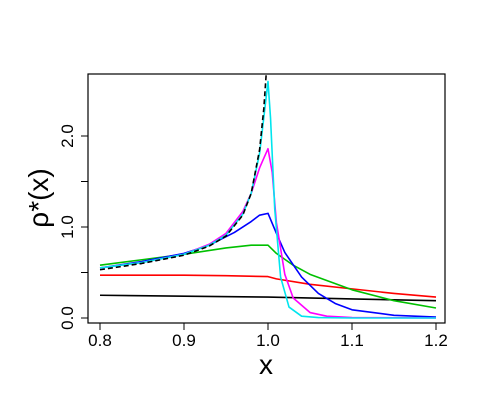  I want to click on y-axis-label: ρ*(x), so click(38, 197).